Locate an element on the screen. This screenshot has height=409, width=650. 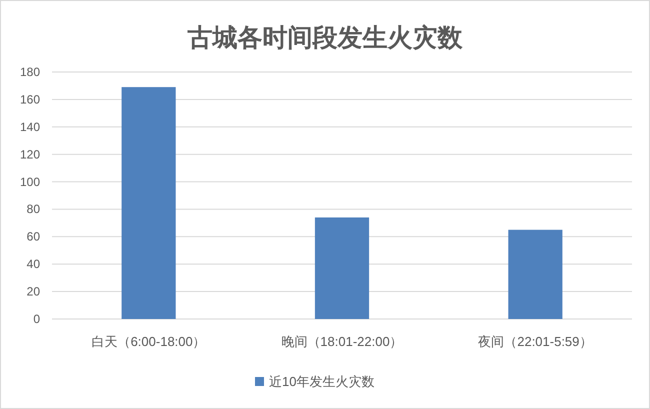
x-tick-label: 晚间（18:01-22:00） is located at coordinates (342, 341).